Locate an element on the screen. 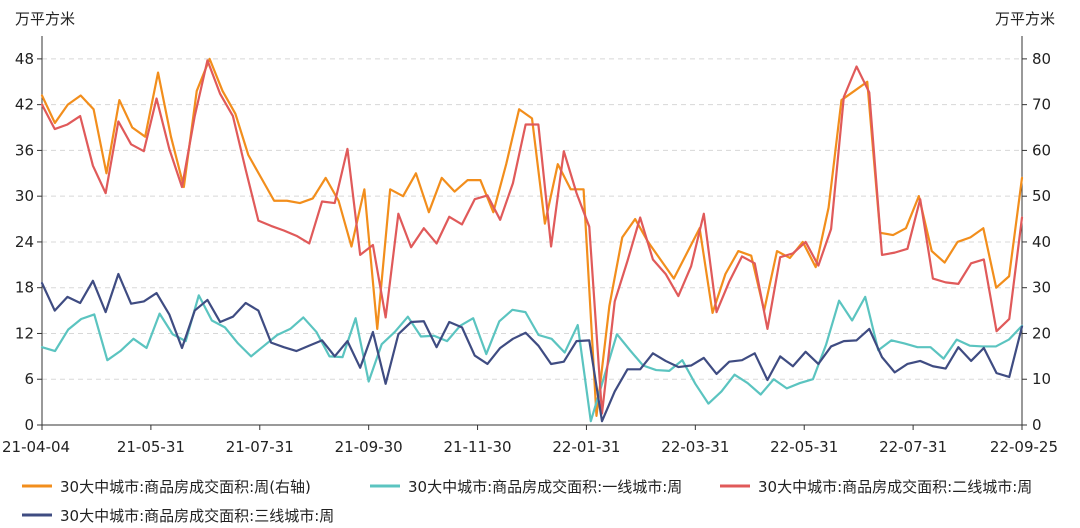 The width and height of the screenshot is (1080, 528). left-axis-unit: 万平方米 is located at coordinates (45, 19).